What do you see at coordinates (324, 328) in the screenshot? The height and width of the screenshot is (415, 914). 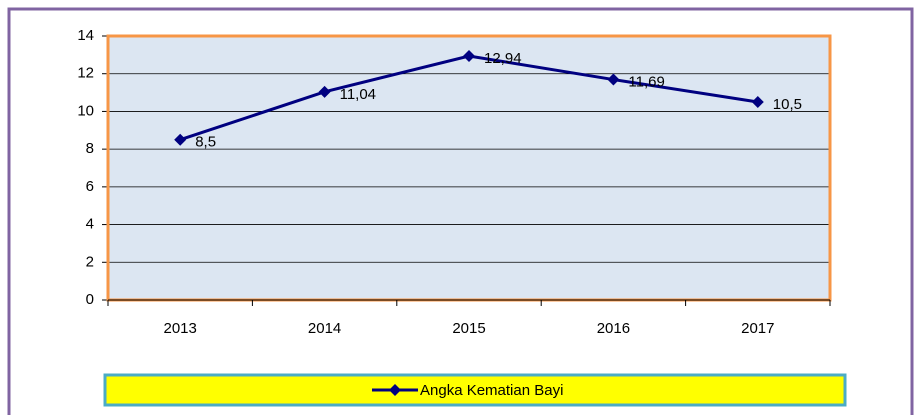 I see `x-tick-label: 2014` at bounding box center [324, 328].